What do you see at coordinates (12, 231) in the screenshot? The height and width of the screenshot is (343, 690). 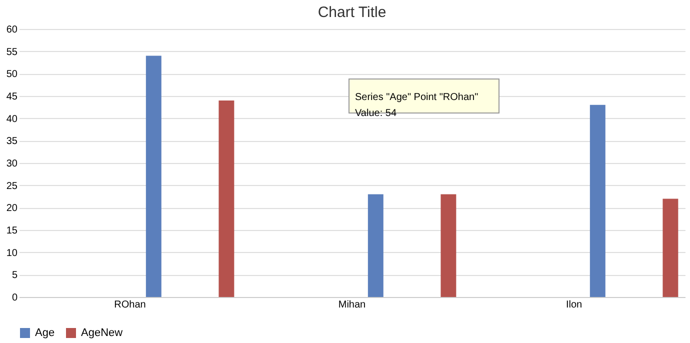 I see `y-tick-label: 15` at bounding box center [12, 231].